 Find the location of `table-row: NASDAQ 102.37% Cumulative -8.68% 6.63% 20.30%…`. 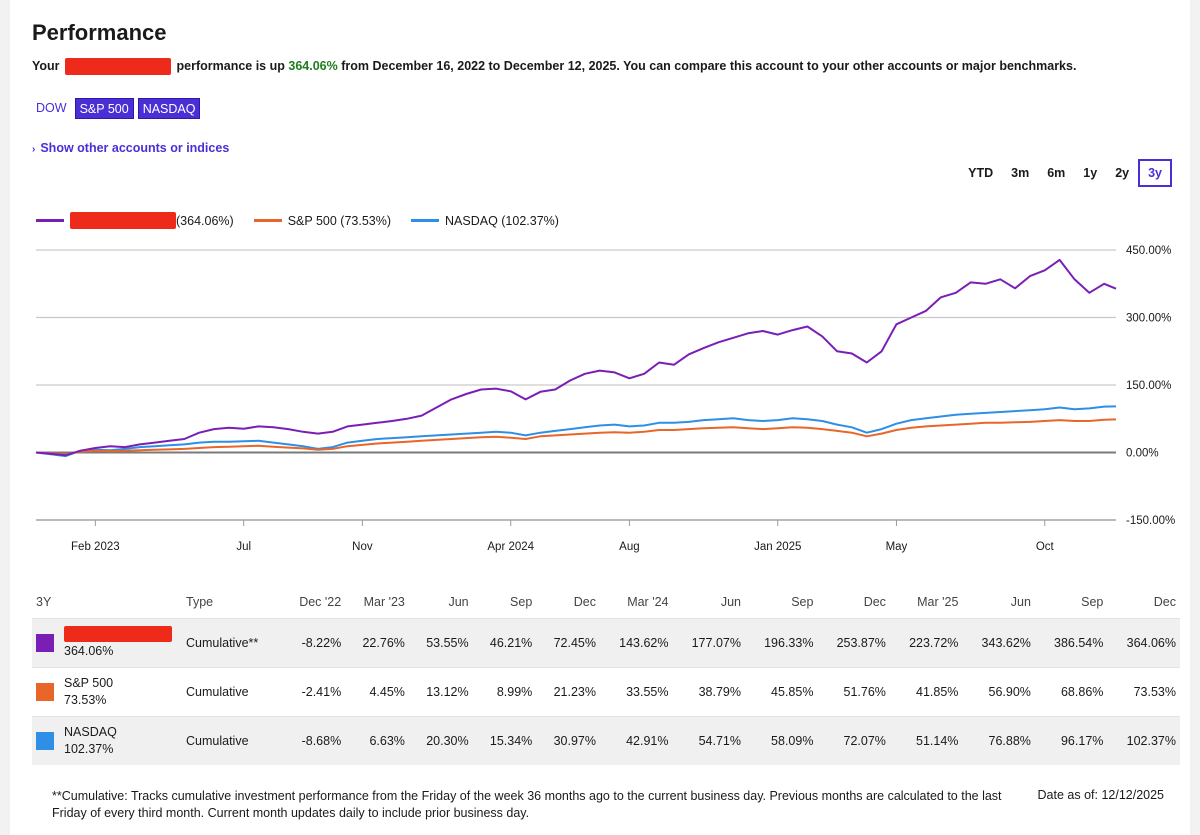

table-row: NASDAQ 102.37% Cumulative -8.68% 6.63% 20.30%… is located at coordinates (606, 740).